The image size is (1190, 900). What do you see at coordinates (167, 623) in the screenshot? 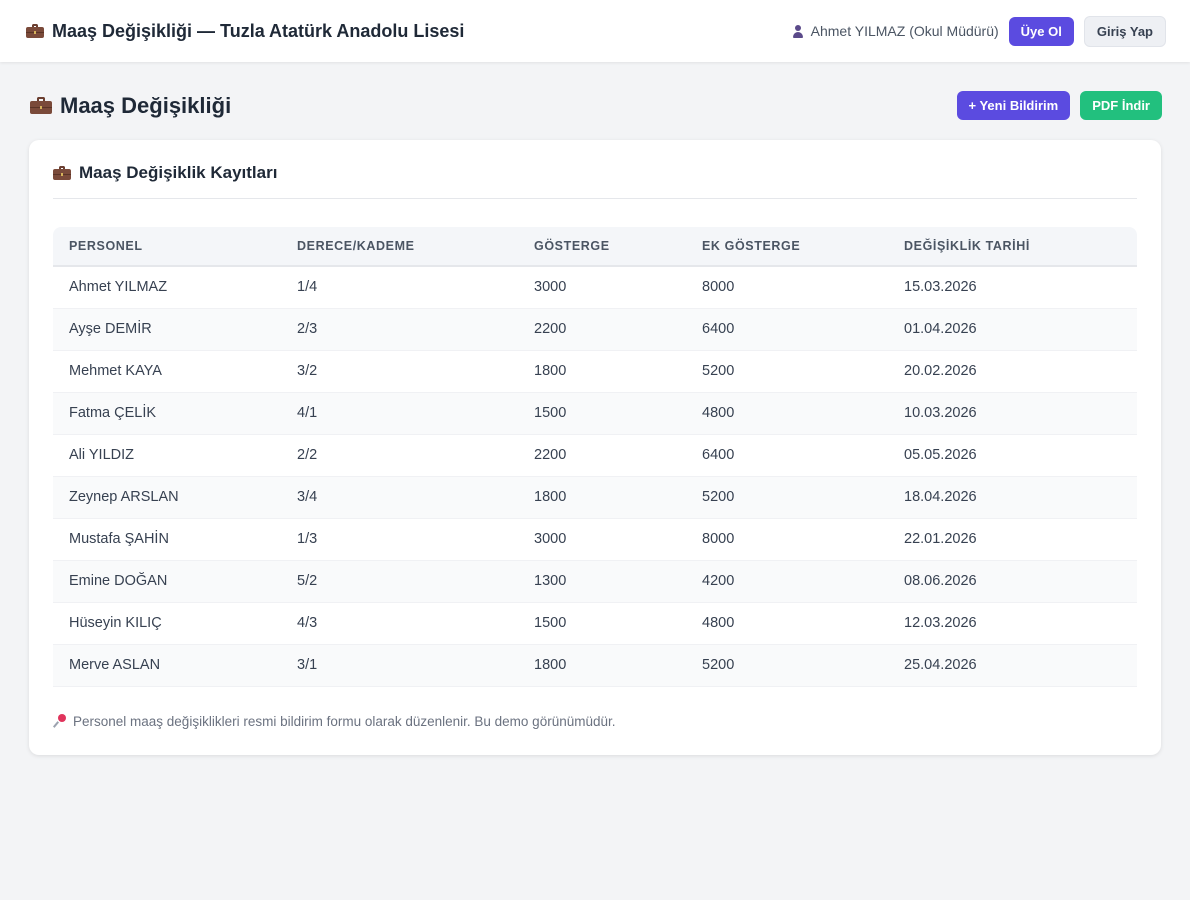
I see `cell-personnel: Hüseyin KILIÇ` at bounding box center [167, 623].